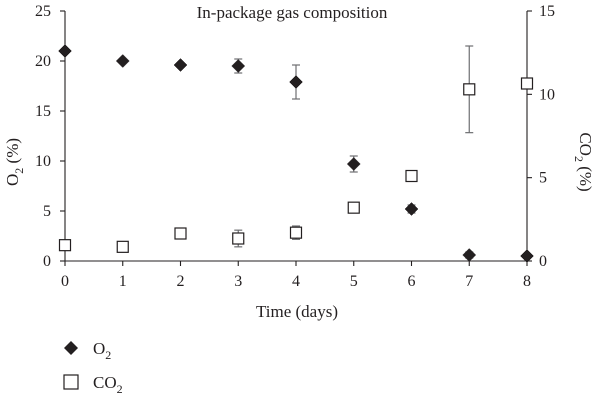 This screenshot has width=600, height=403. Describe the element at coordinates (412, 281) in the screenshot. I see `x-tick-label: 6` at that location.